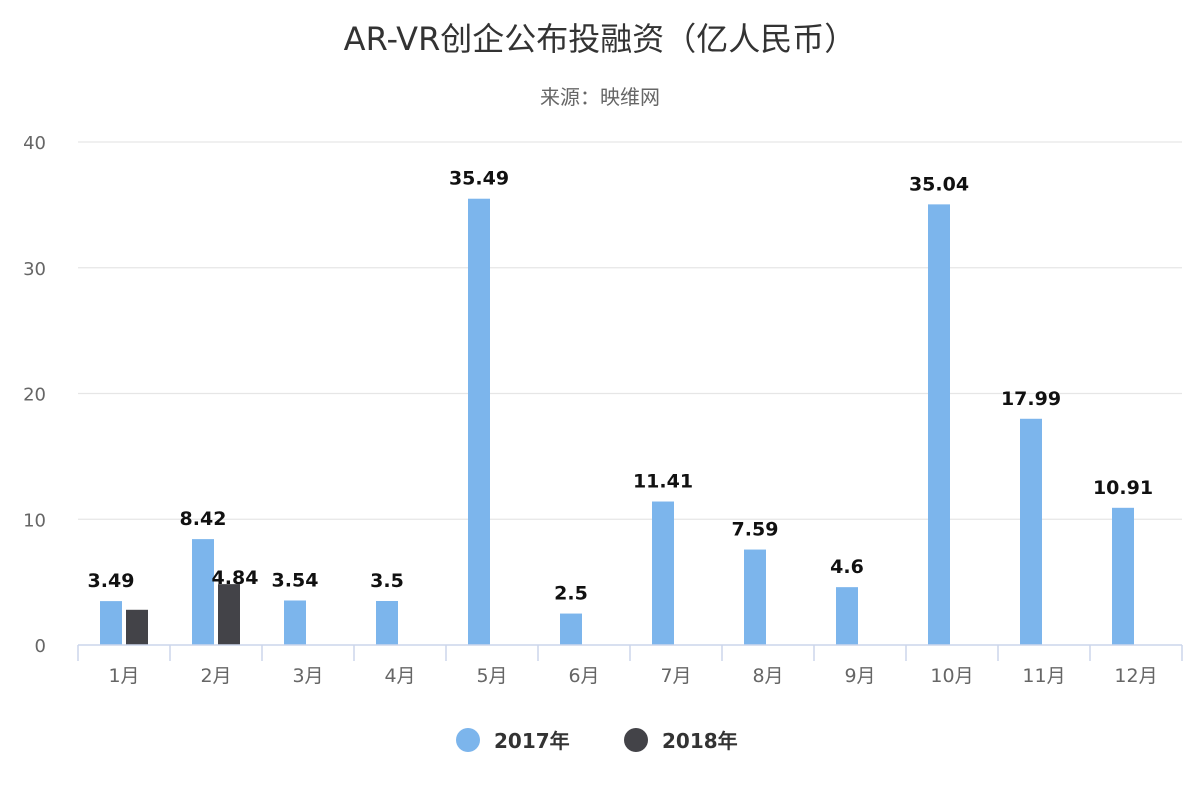  Describe the element at coordinates (767, 676) in the screenshot. I see `x-tick-label: 8月` at that location.